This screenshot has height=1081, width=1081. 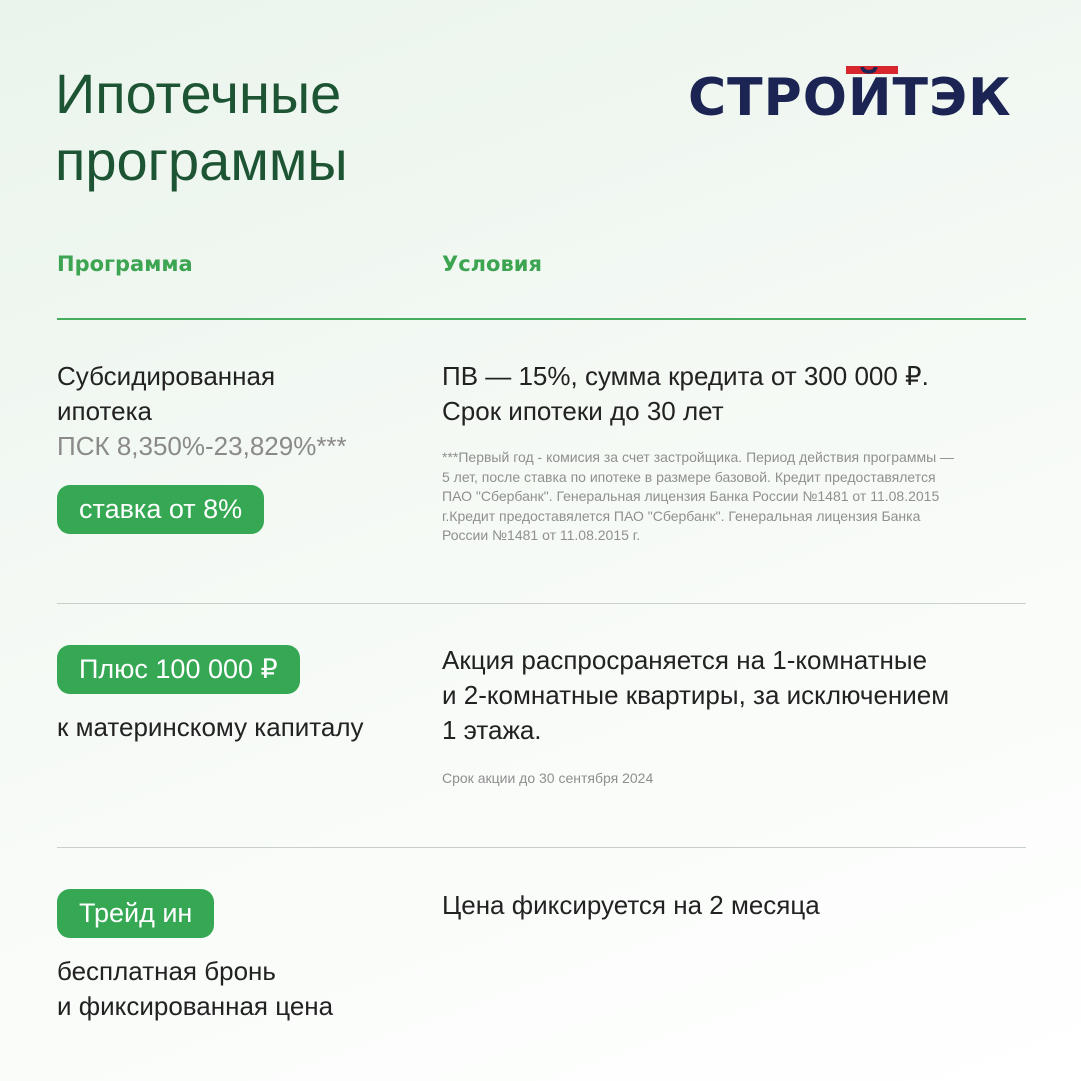 What do you see at coordinates (178, 669) in the screenshot?
I see `badge: Плюс 100 000 ₽` at bounding box center [178, 669].